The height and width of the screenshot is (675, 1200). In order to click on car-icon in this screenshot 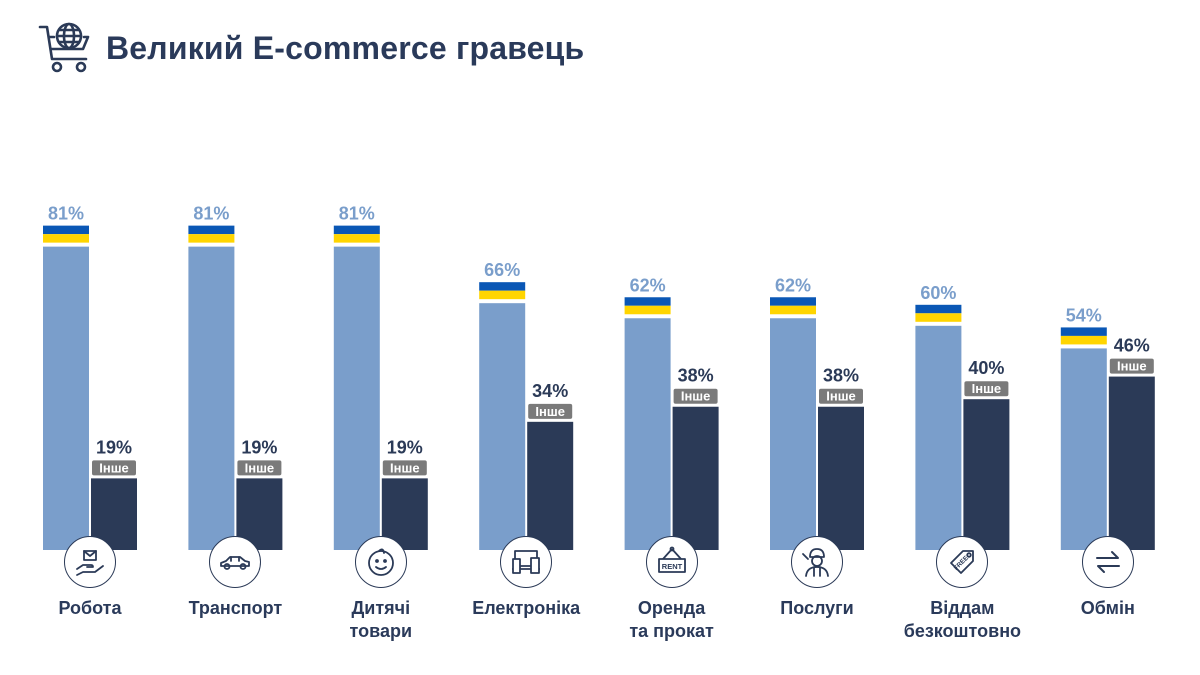, I will do `click(235, 562)`.